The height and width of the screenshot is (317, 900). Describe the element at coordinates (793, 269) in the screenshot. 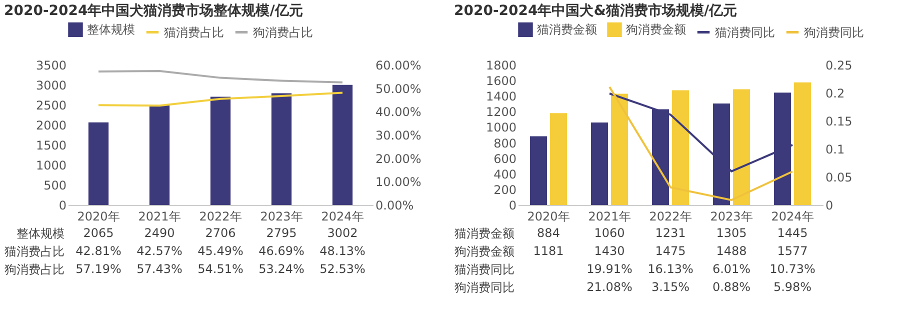

I see `data-label: 10.73%` at that location.